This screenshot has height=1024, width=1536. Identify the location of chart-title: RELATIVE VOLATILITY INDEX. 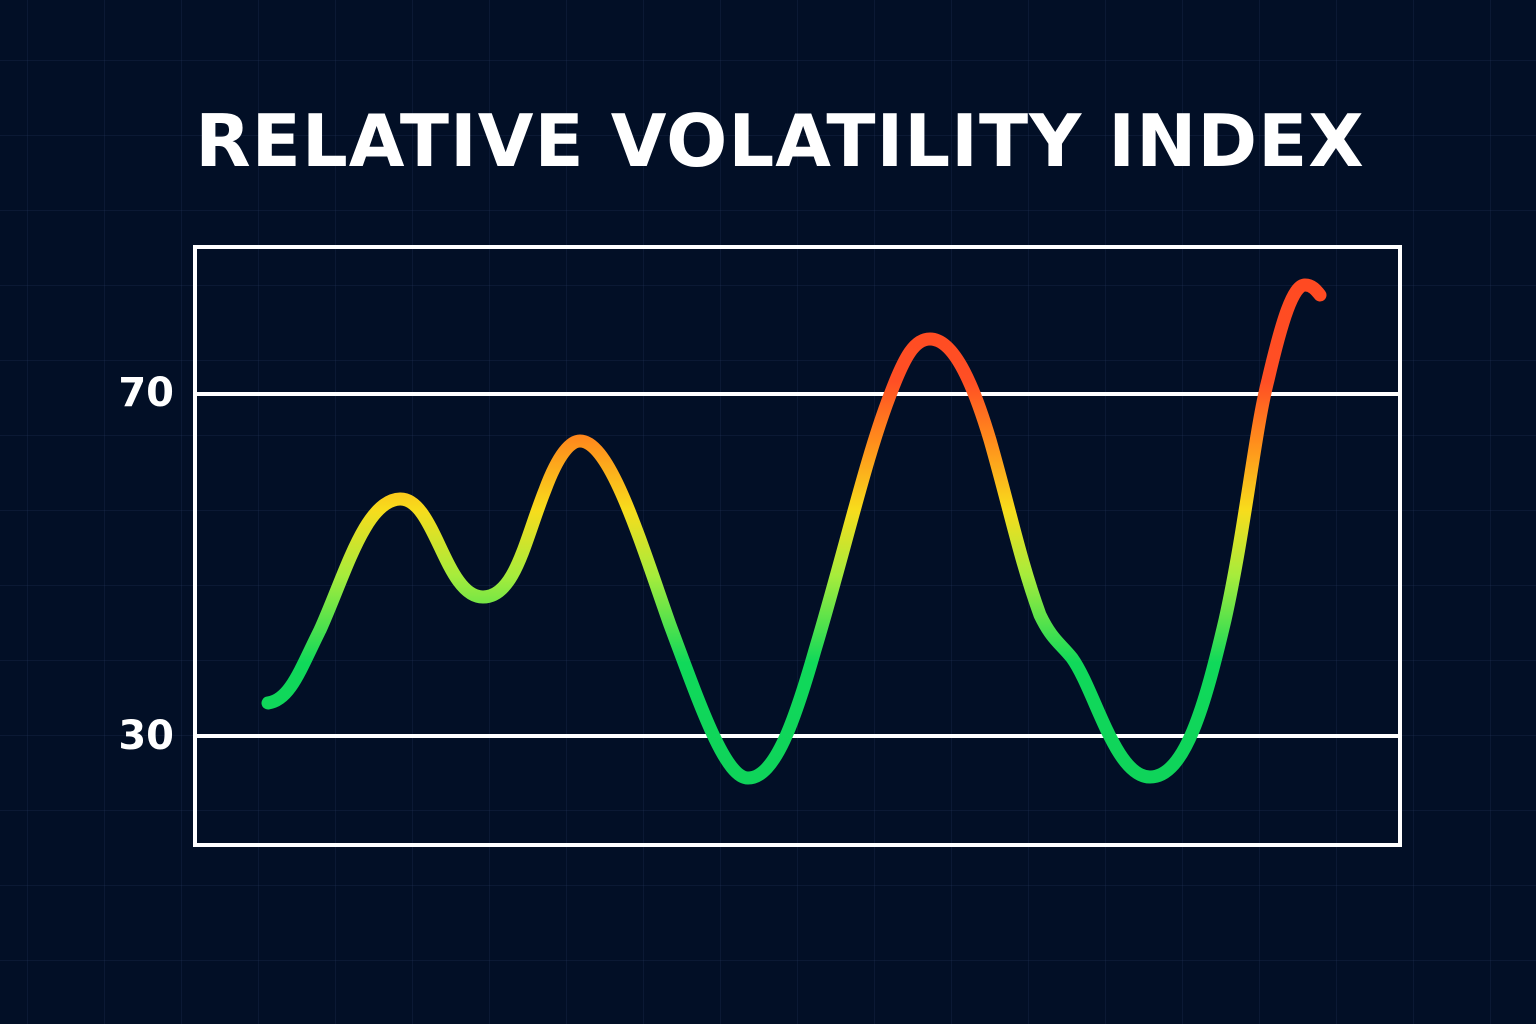
(780, 141).